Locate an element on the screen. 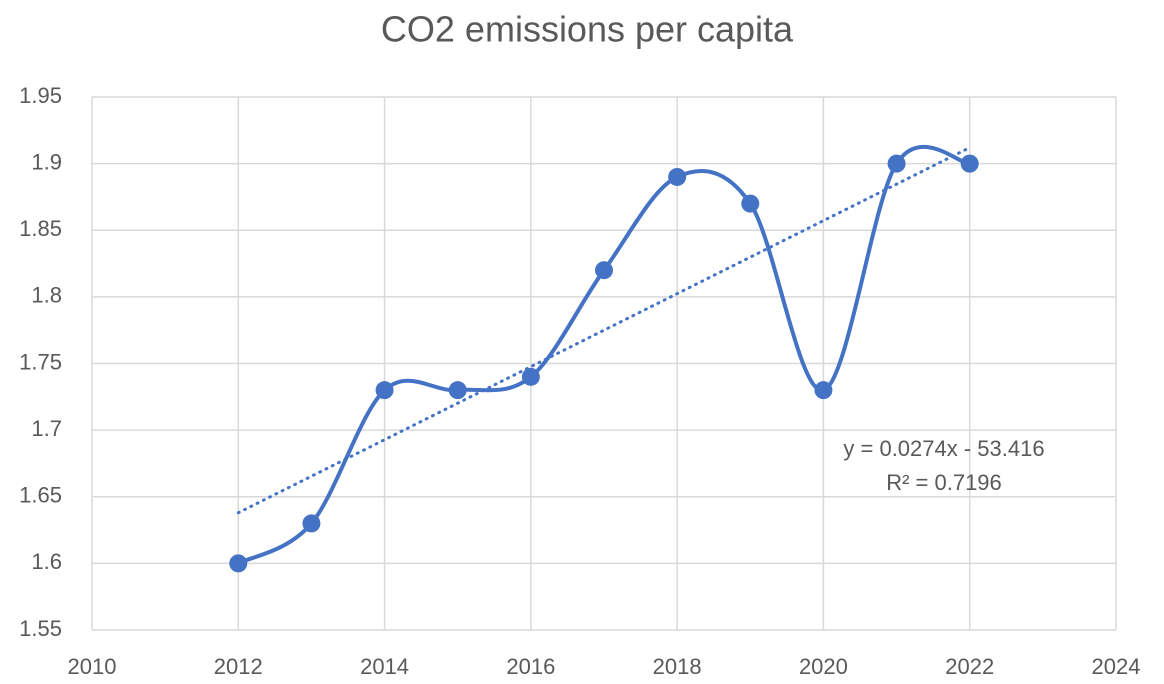  y-tick-label: 1.6 is located at coordinates (46, 561).